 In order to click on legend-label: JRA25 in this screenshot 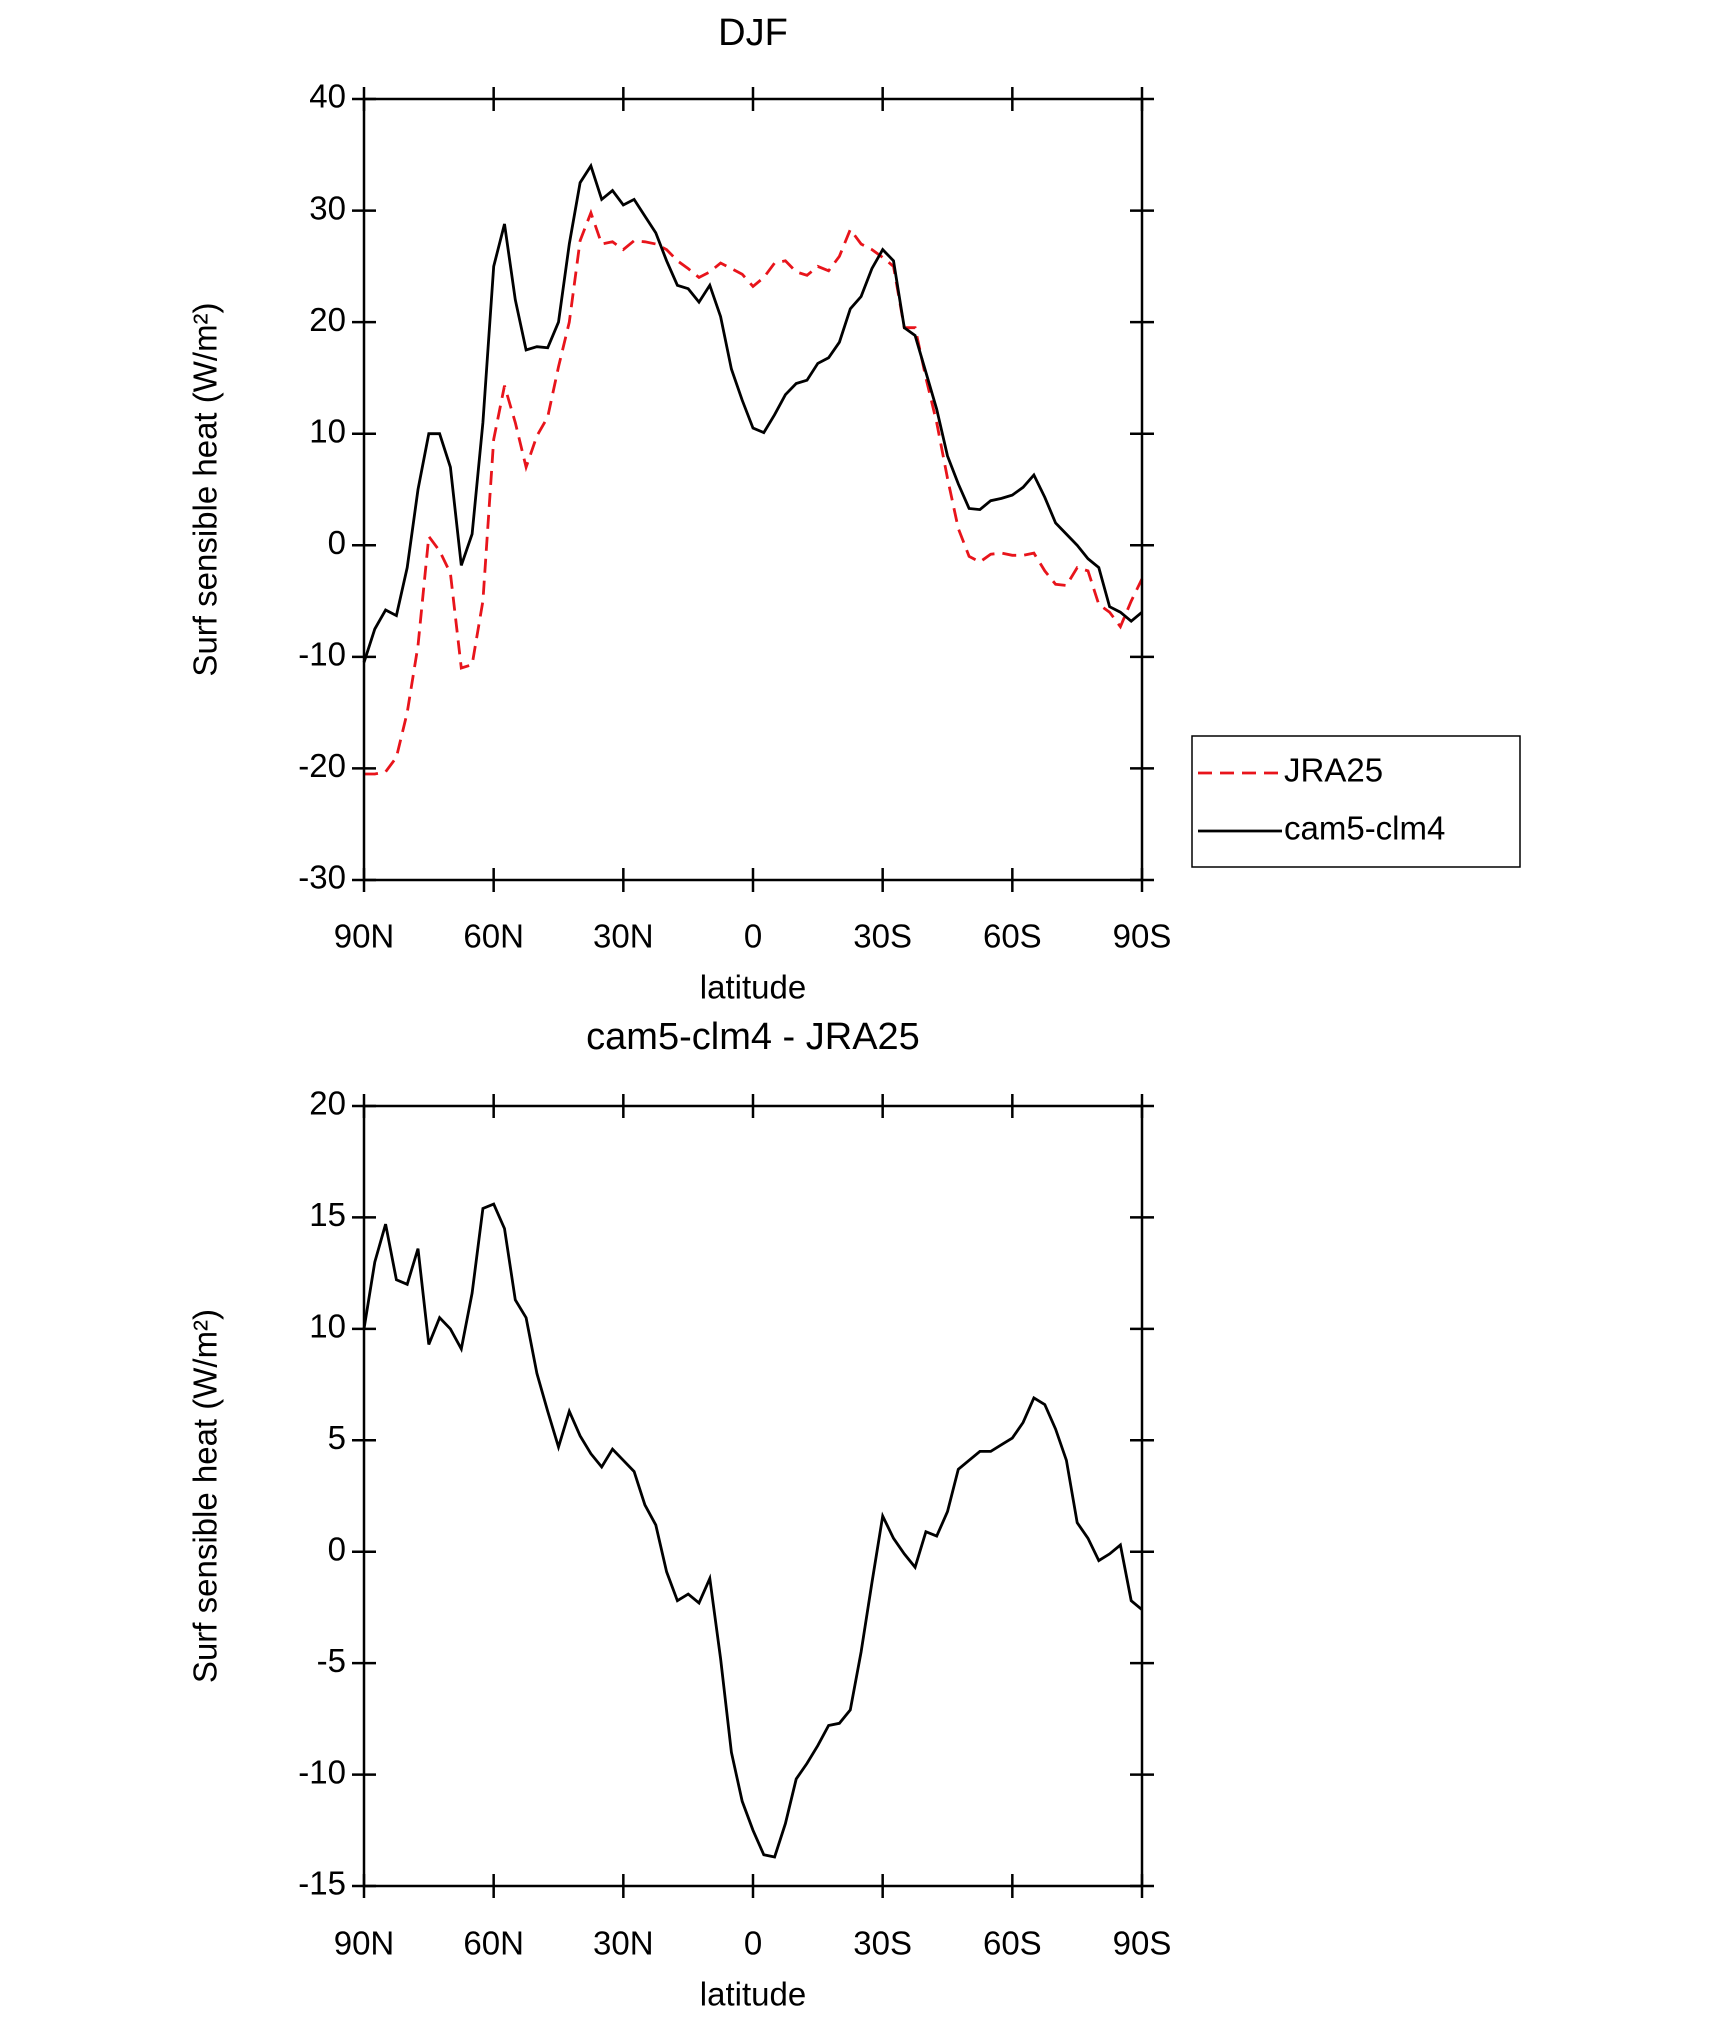, I will do `click(1333, 770)`.